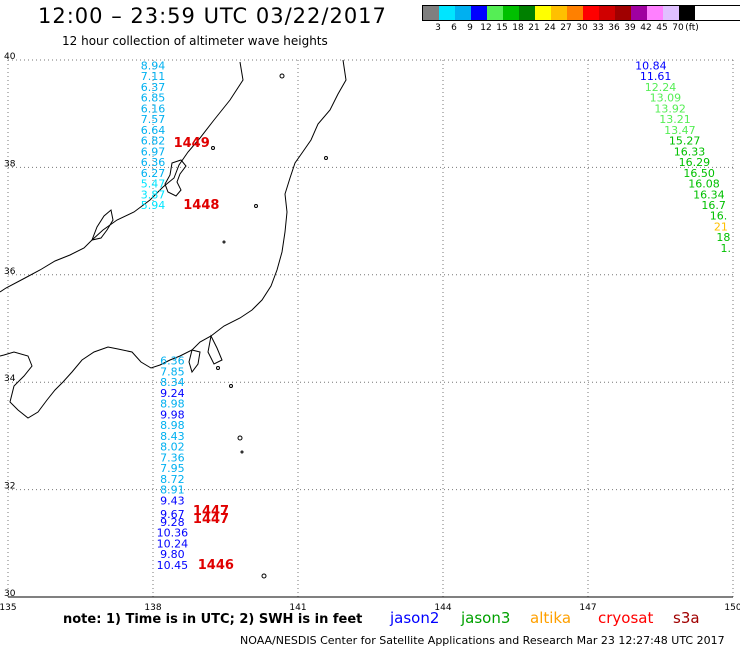  I want to click on scale-swatches, so click(581, 13).